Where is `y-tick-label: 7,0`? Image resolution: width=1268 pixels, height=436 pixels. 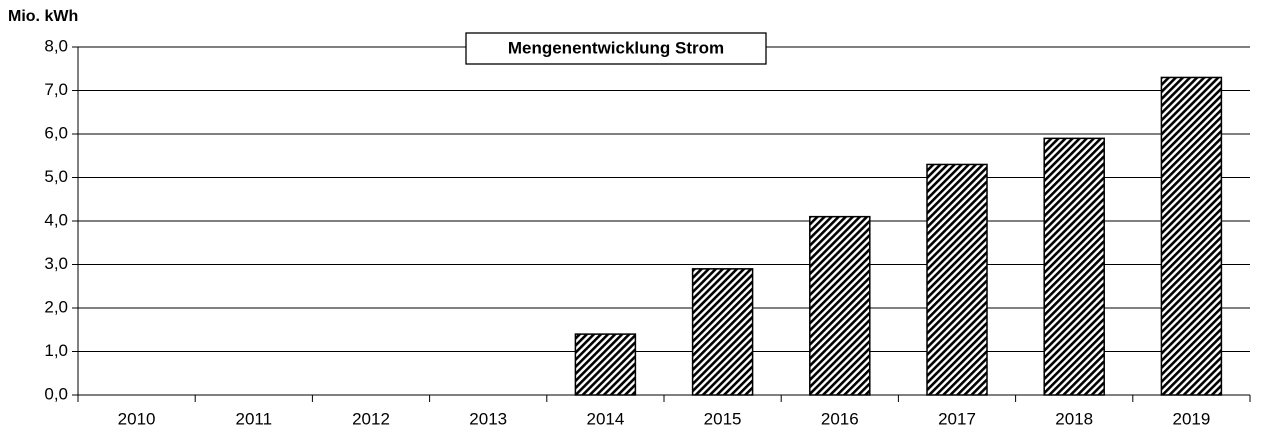 y-tick-label: 7,0 is located at coordinates (56, 89).